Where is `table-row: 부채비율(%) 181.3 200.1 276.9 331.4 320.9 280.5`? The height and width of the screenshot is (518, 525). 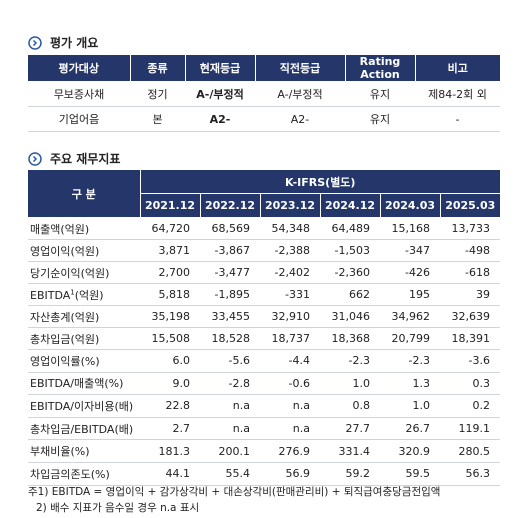 table-row: 부채비율(%) 181.3 200.1 276.9 331.4 320.9 280.5 is located at coordinates (264, 451).